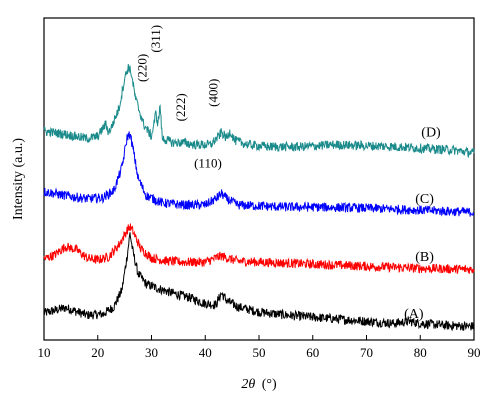 The image size is (500, 412). Describe the element at coordinates (208, 163) in the screenshot. I see `peak-label-4: (110)` at that location.